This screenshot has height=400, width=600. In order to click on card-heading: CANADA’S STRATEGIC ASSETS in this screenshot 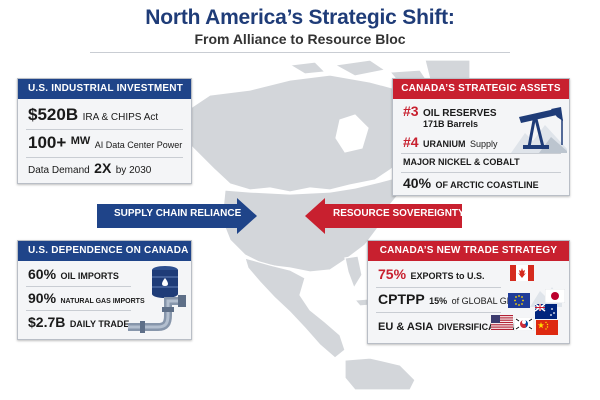, I will do `click(481, 89)`.